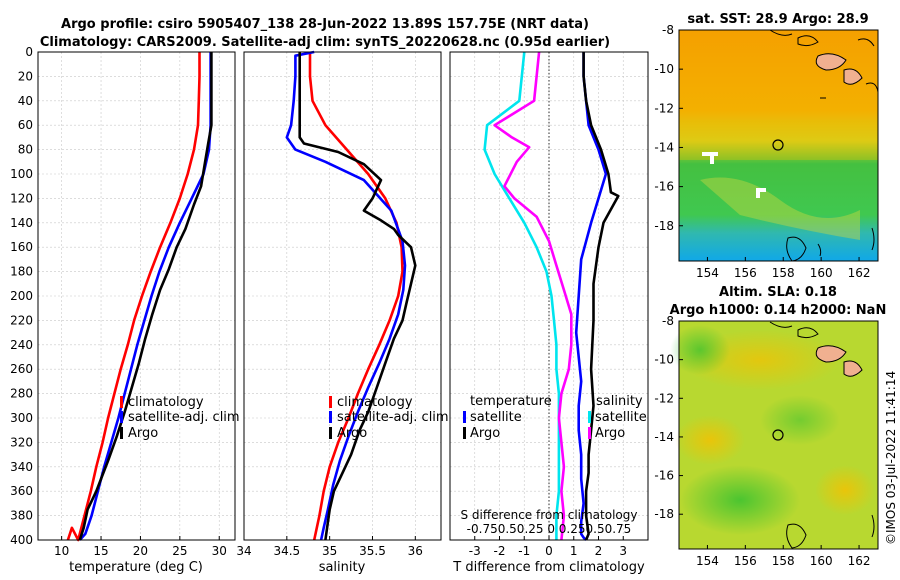  I want to click on sst-field, so click(778, 145).